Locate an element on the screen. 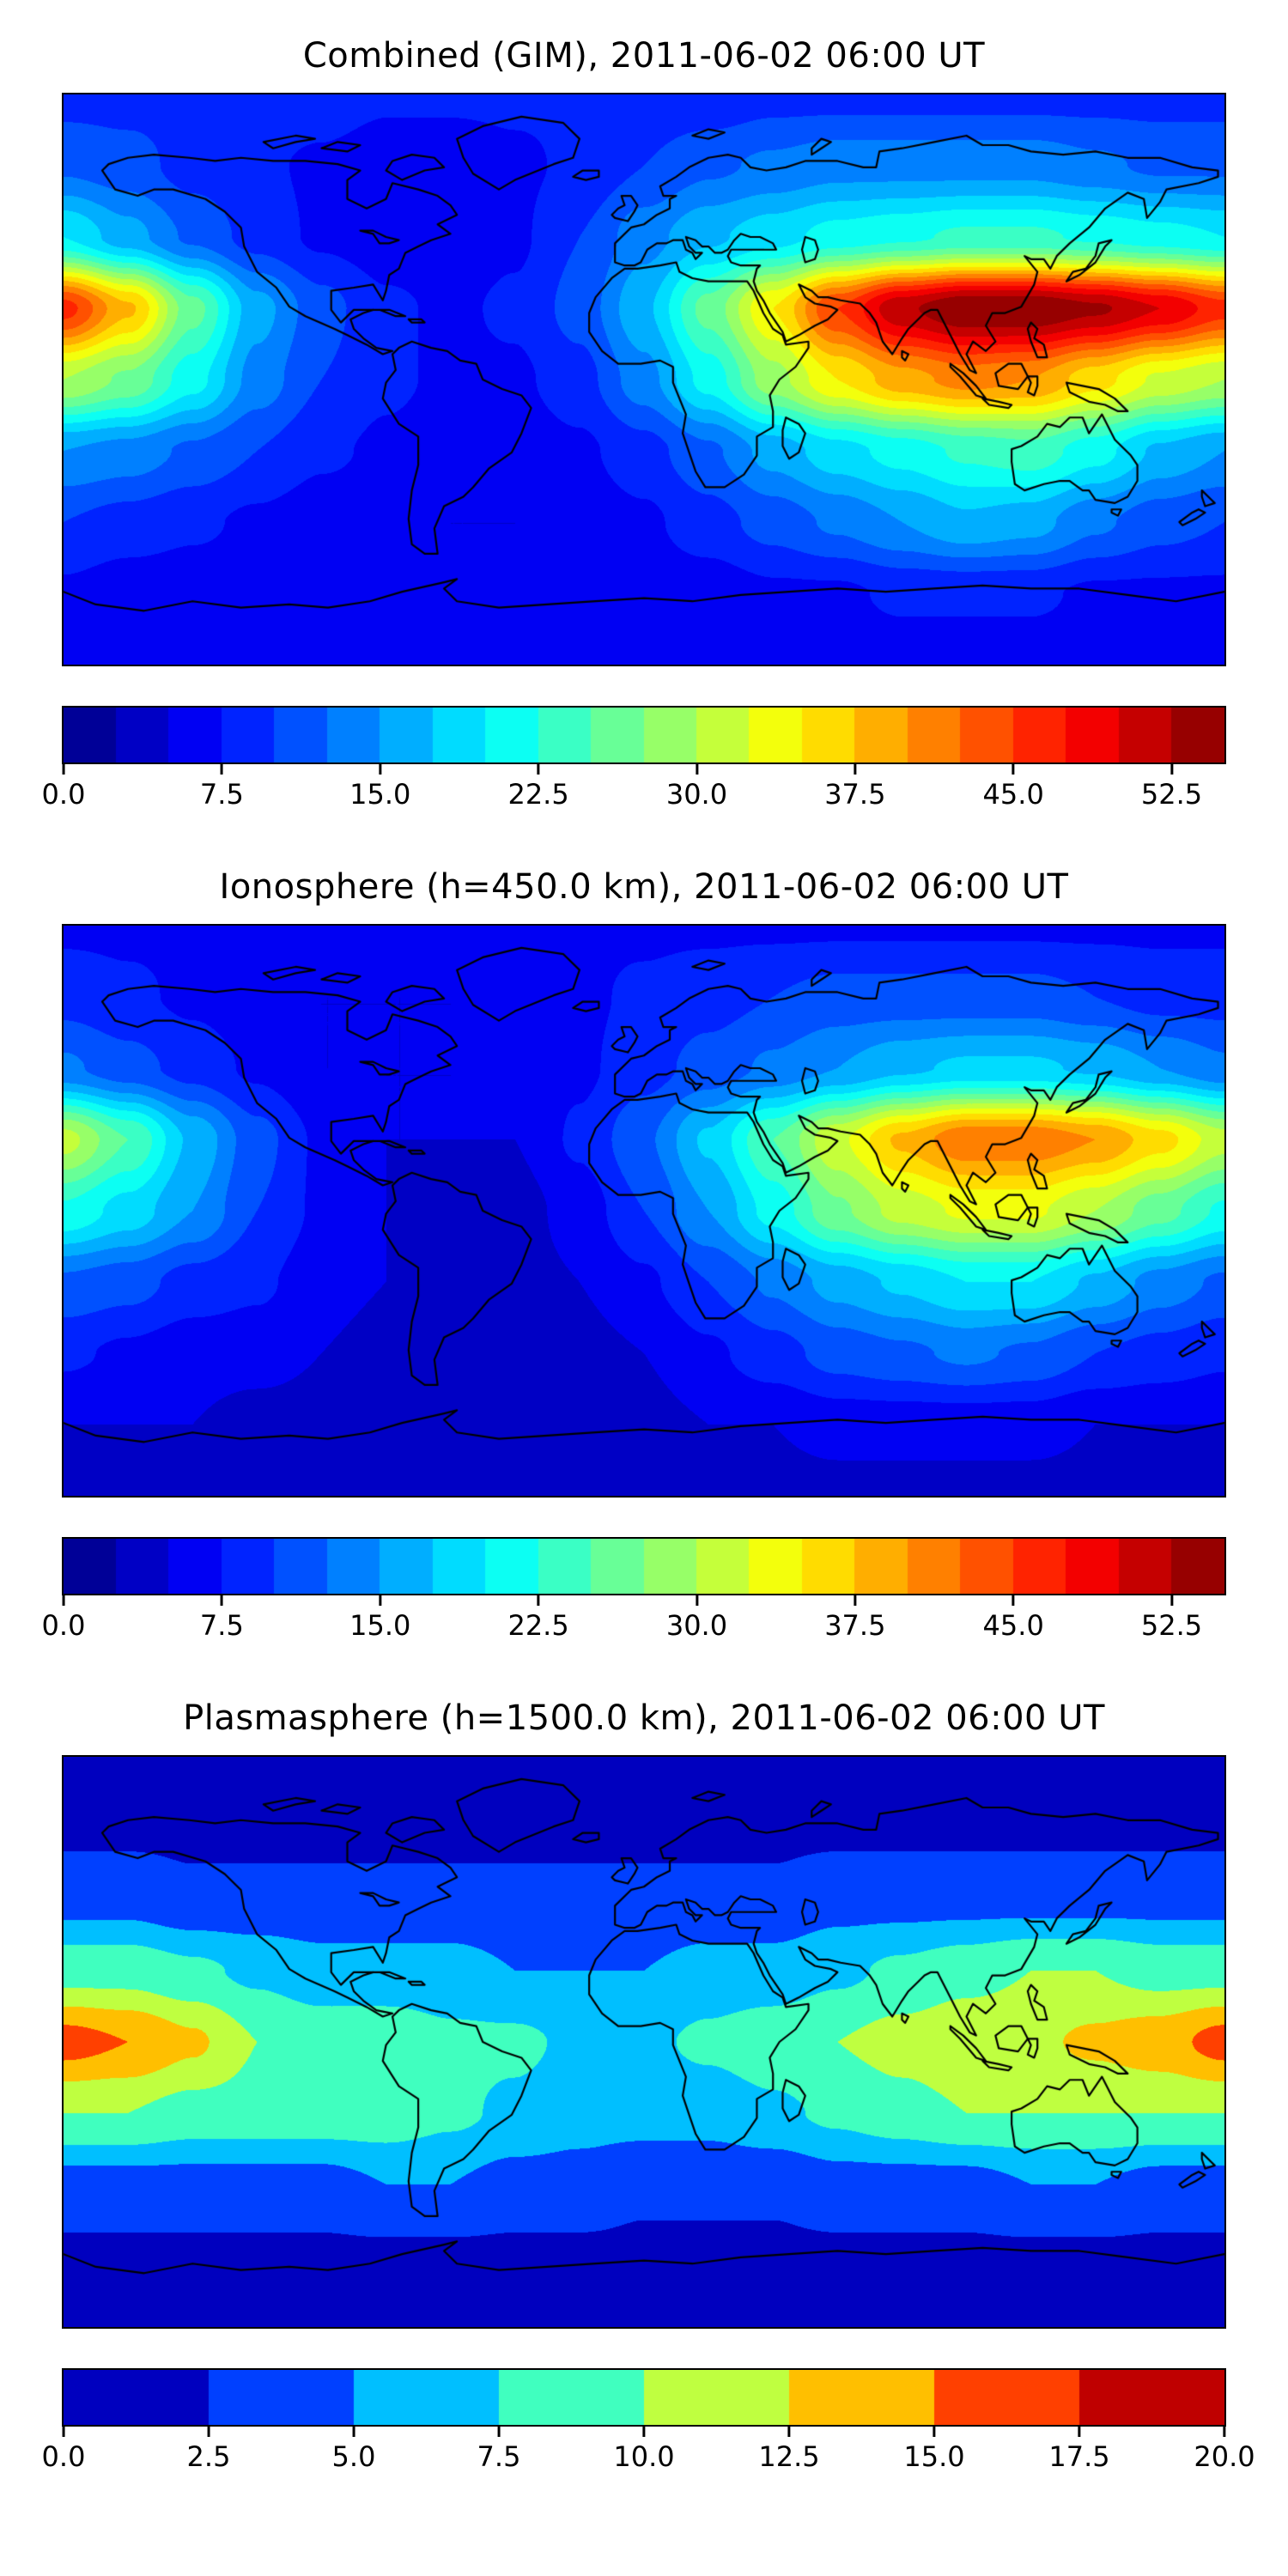  colorbar-ionosphere: 0.0 7.5 15.0 22.5 30.0 37.5 45.0 52.5 is located at coordinates (634, 1593).